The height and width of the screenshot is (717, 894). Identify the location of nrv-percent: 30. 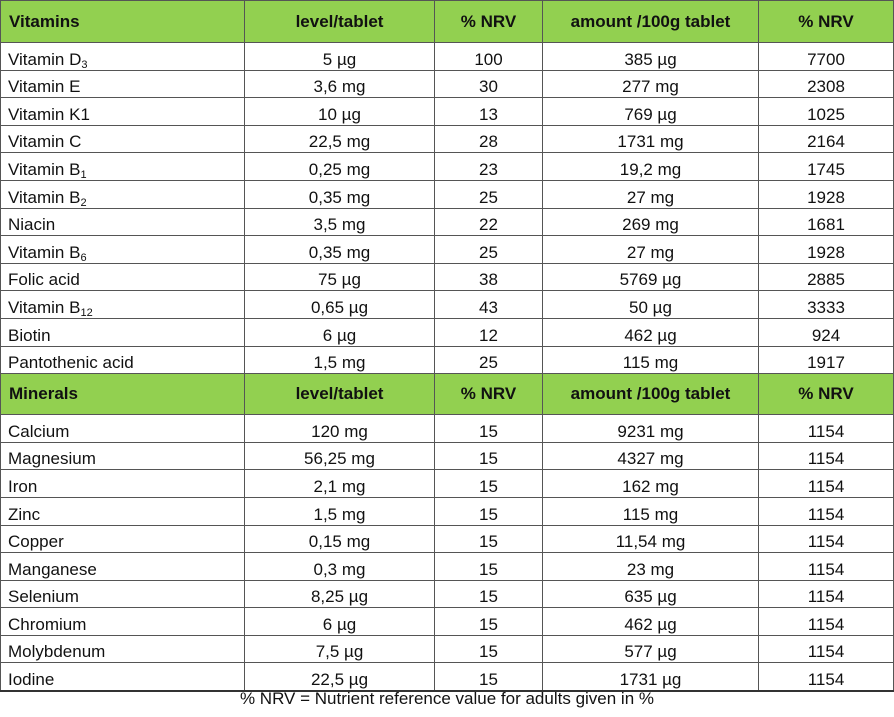
(488, 84).